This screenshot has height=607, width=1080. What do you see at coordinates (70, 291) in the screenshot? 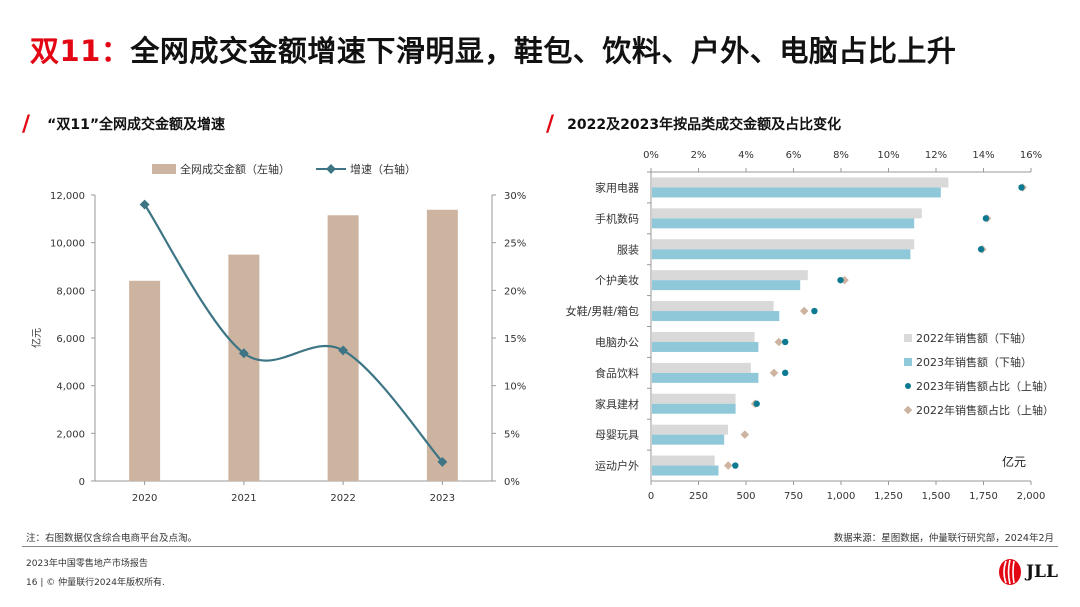
I see `y-tick-label: 8,000` at bounding box center [70, 291].